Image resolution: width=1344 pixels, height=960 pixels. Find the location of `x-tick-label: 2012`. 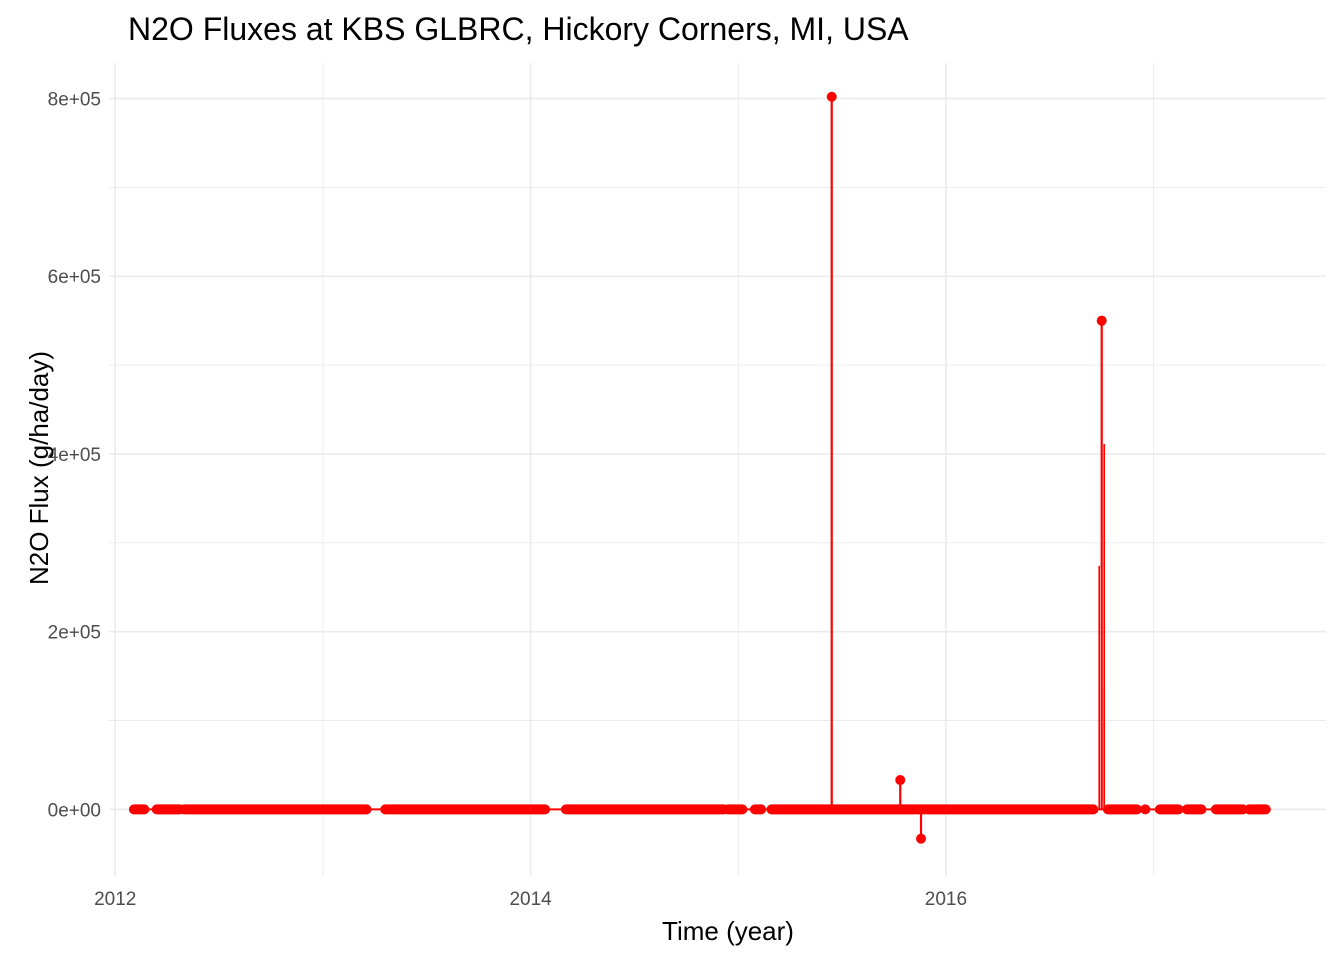

x-tick-label: 2012 is located at coordinates (115, 899).